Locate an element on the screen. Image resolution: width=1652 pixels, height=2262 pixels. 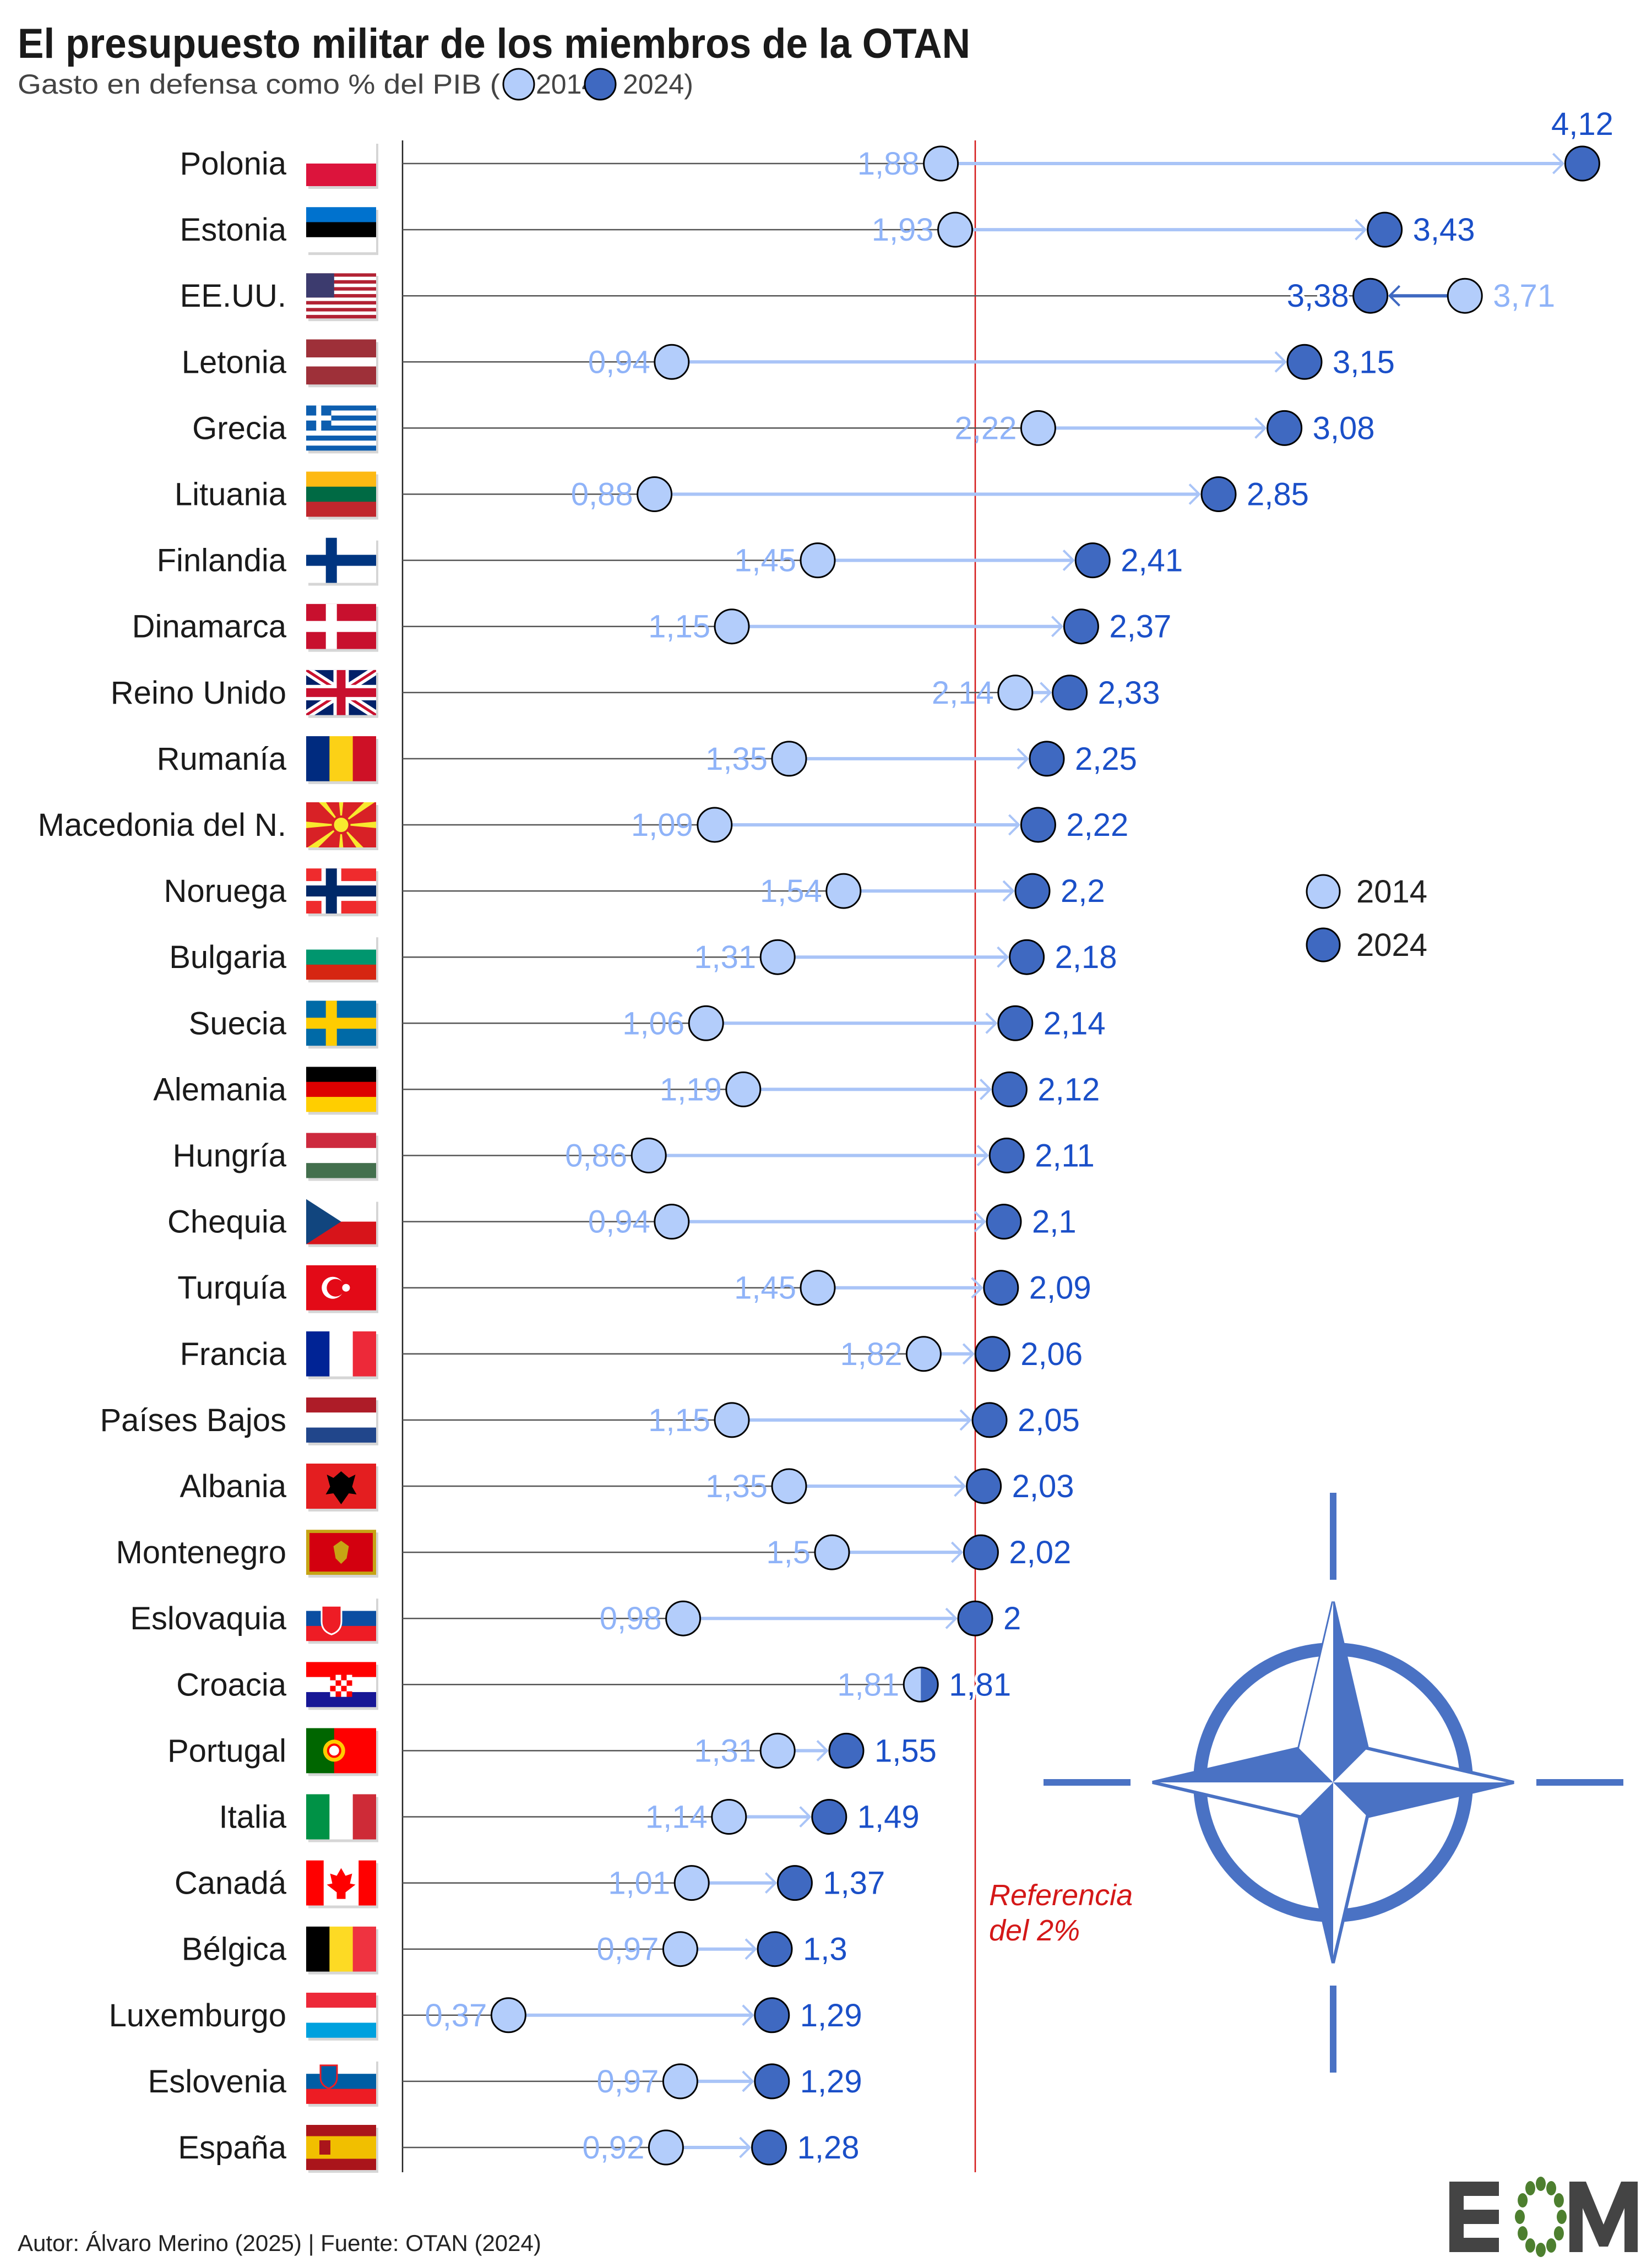
value-label-2024: 2,41 is located at coordinates (1152, 561).